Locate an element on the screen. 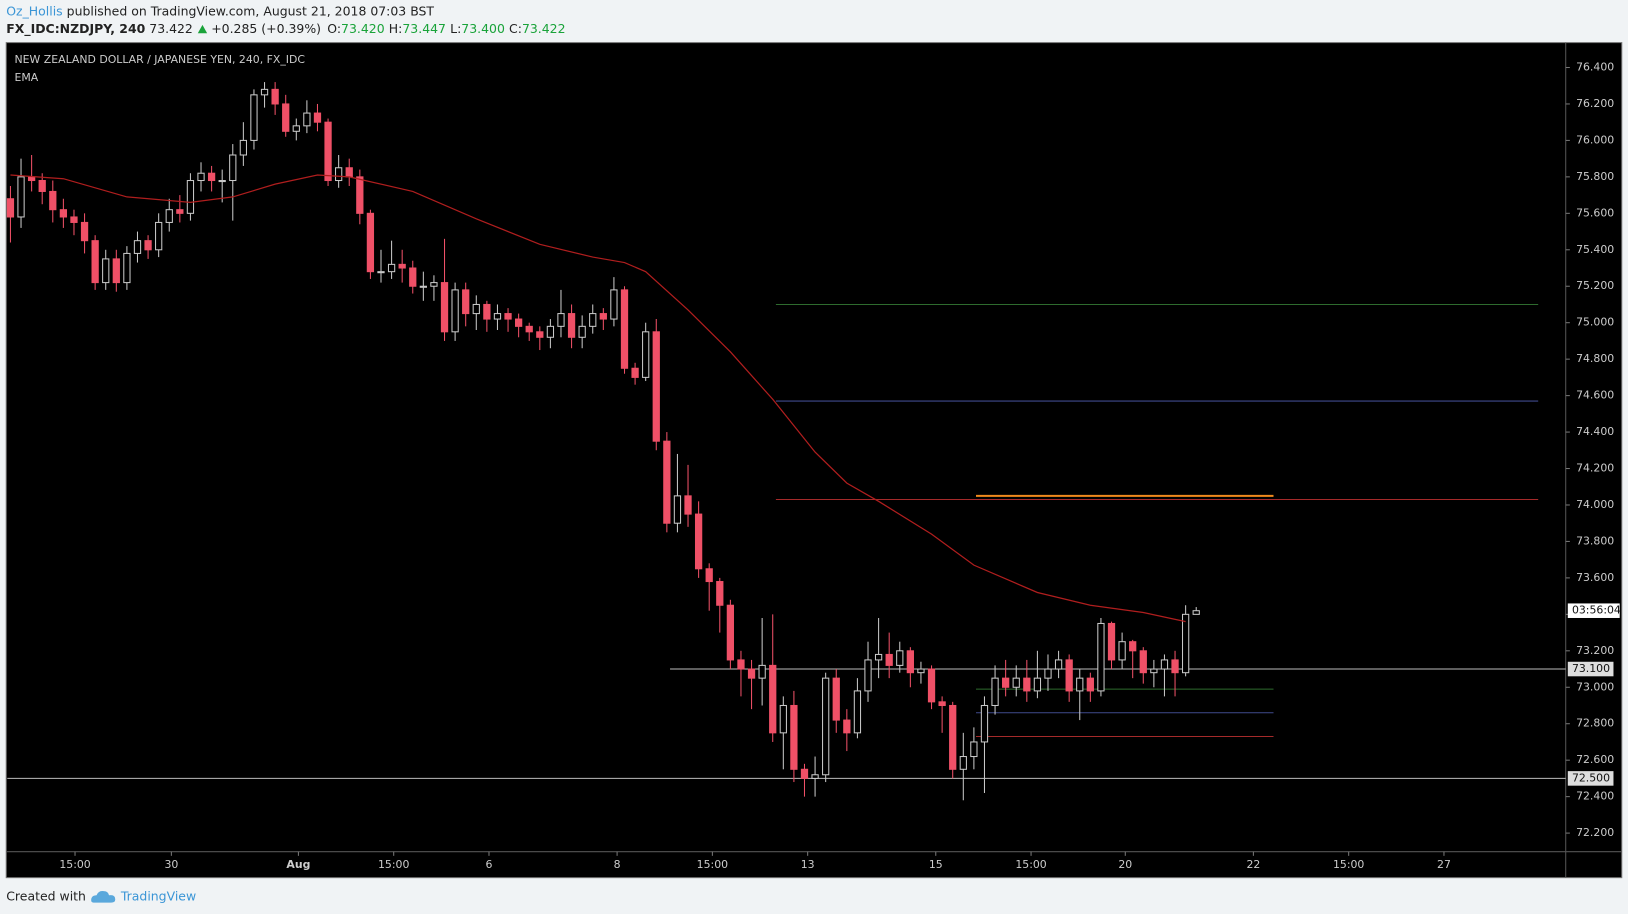 This screenshot has height=914, width=1628. countdown-box is located at coordinates (1593, 610).